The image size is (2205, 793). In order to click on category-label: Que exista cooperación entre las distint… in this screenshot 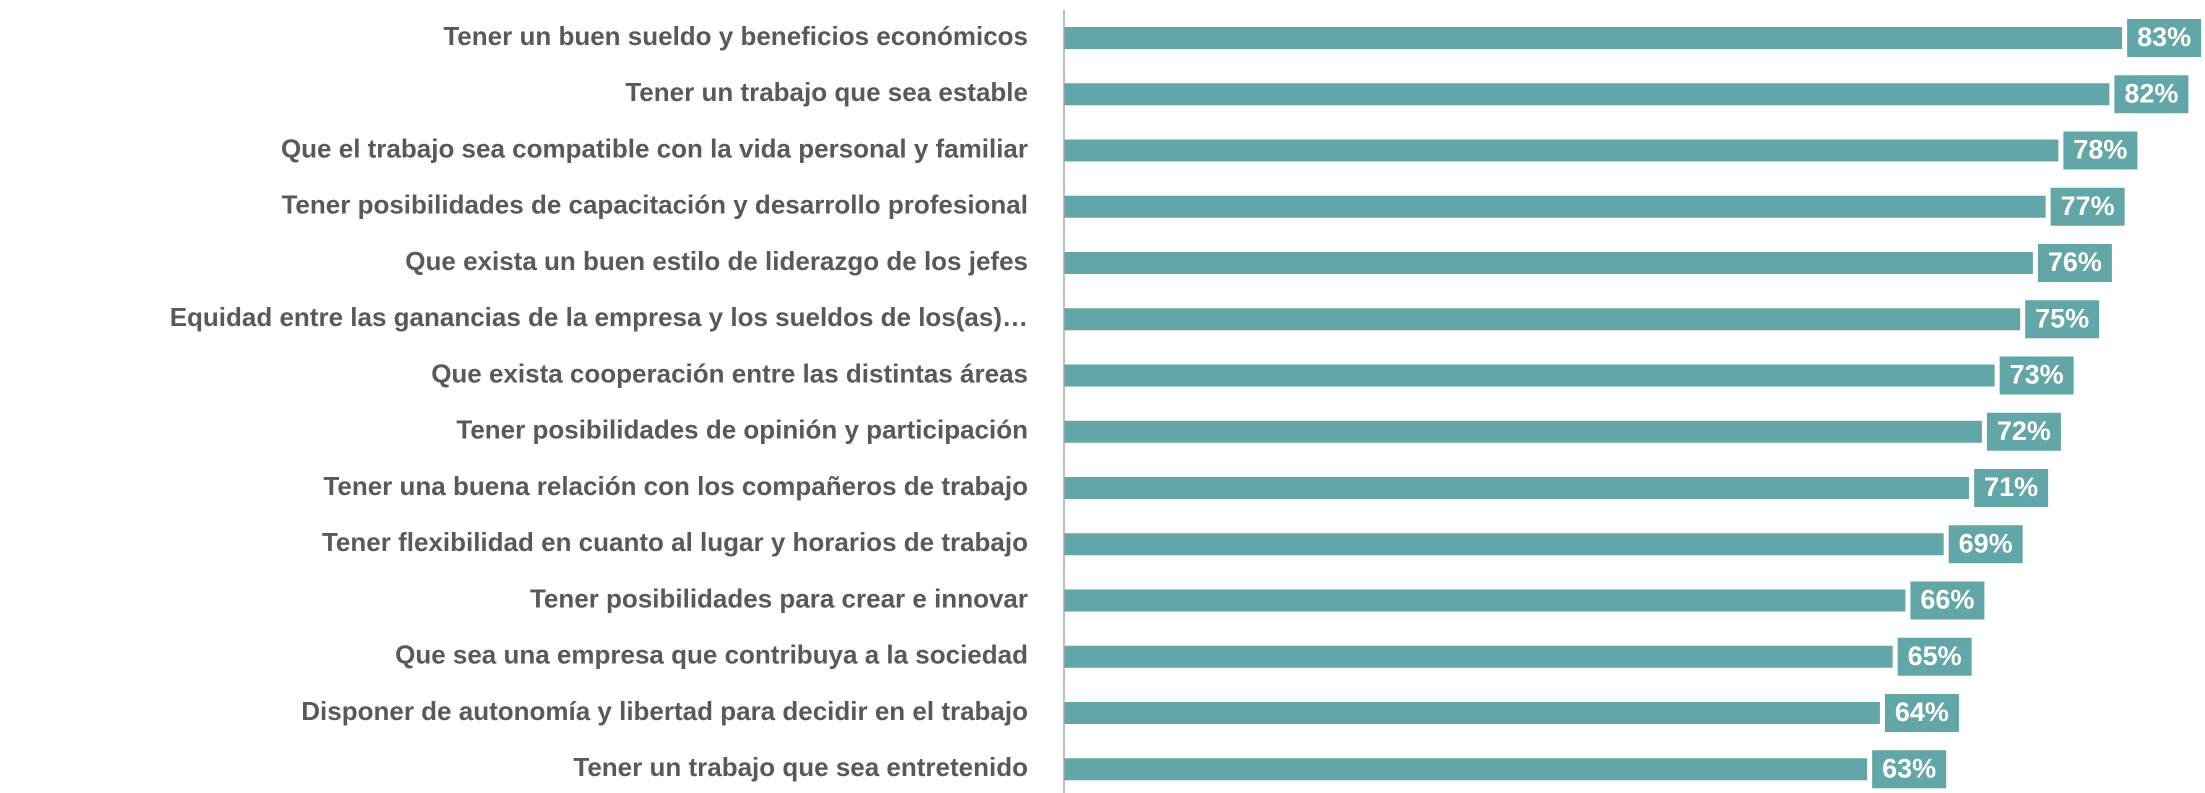, I will do `click(729, 373)`.